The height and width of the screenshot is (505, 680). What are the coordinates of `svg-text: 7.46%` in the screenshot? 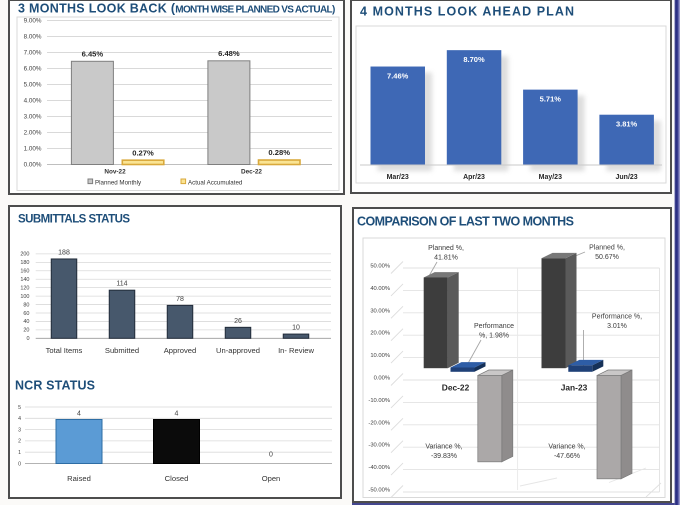 It's located at (398, 75).